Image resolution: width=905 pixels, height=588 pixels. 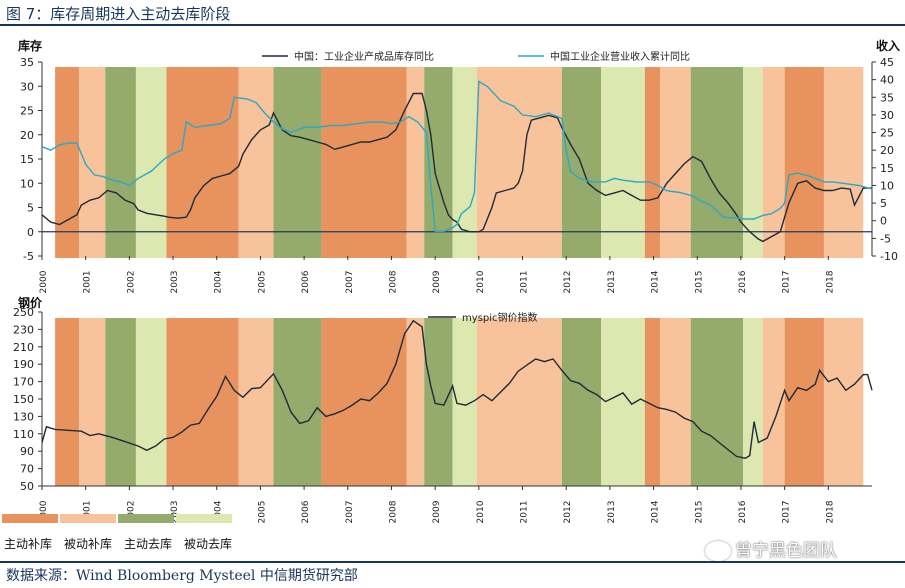 What do you see at coordinates (23, 434) in the screenshot?
I see `bottom-left-tick-label: 110` at bounding box center [23, 434].